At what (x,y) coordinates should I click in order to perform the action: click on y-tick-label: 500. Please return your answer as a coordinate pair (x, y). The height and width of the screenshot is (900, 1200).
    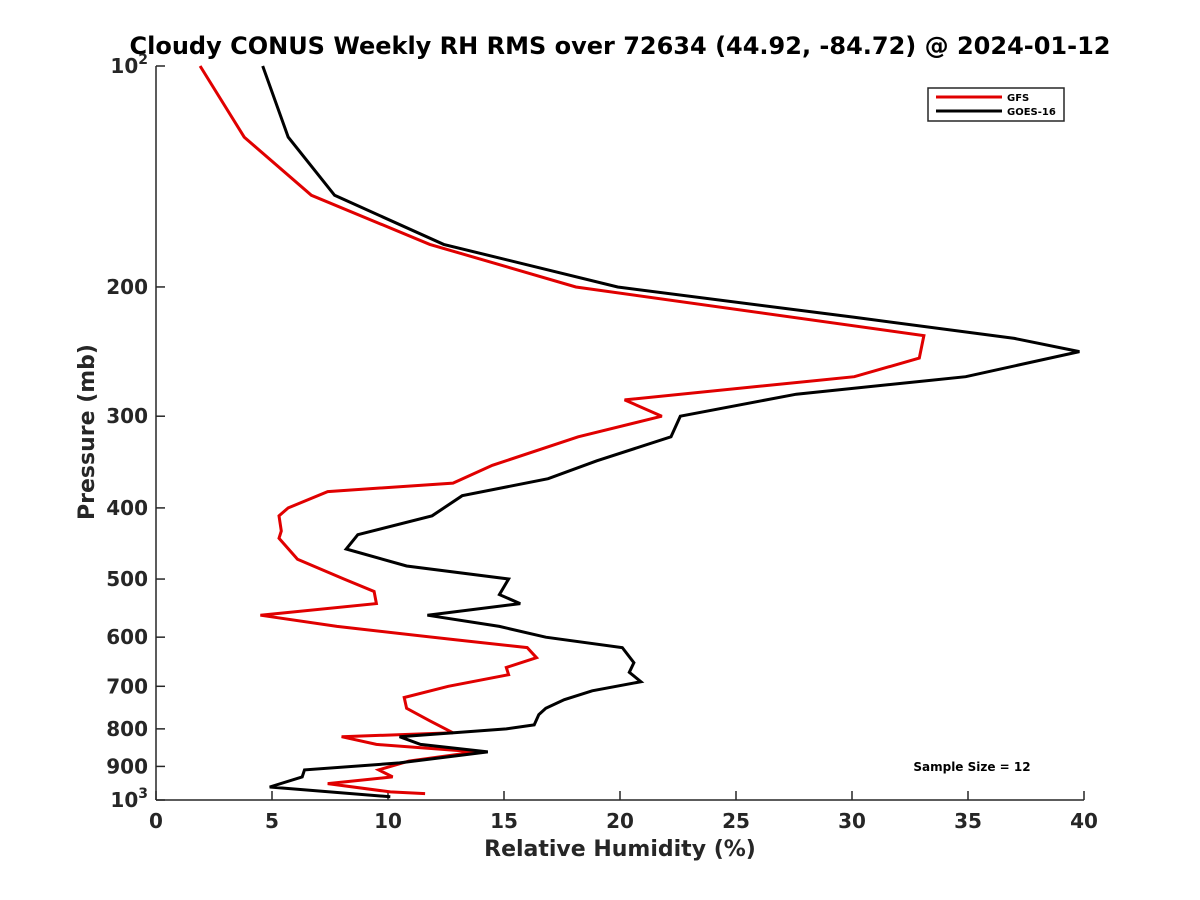
    Looking at the image, I should click on (127, 579).